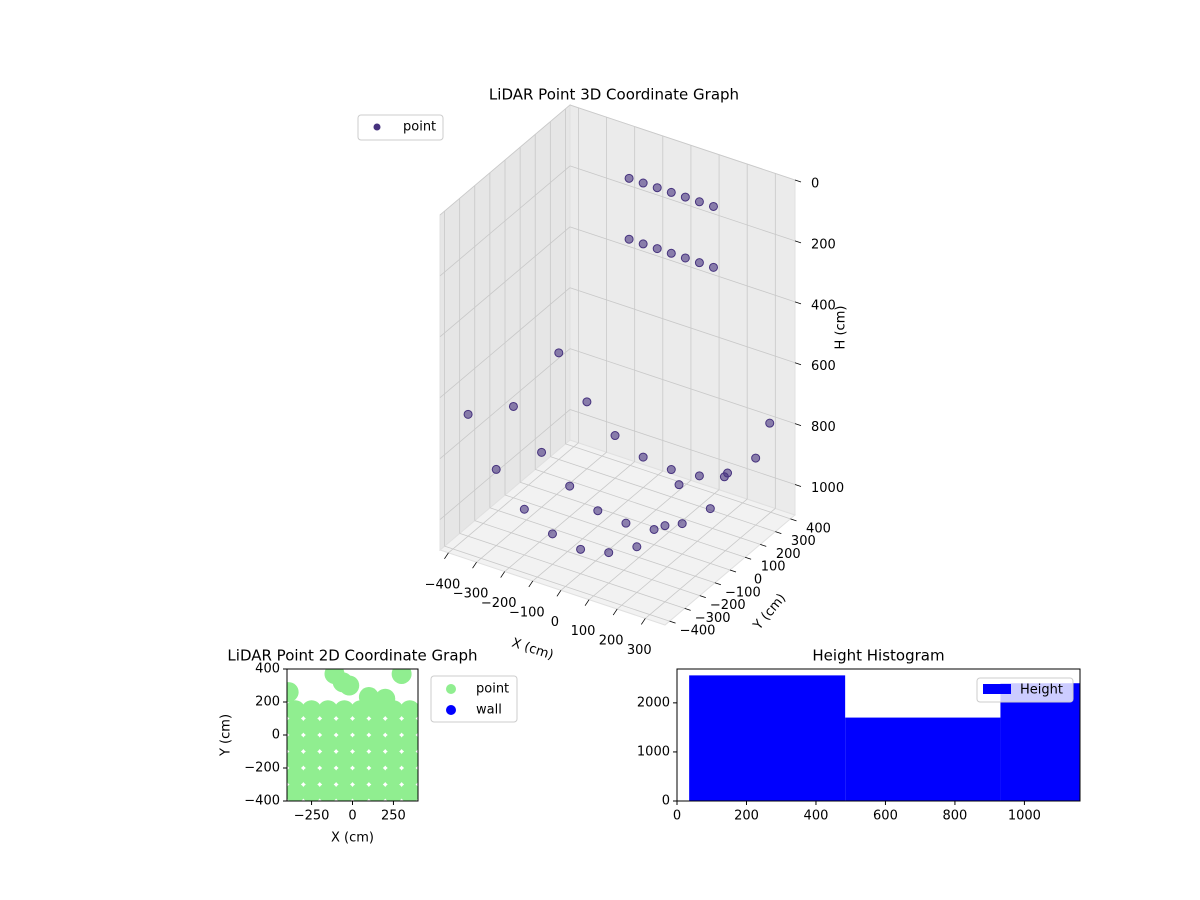 This screenshot has height=900, width=1200. What do you see at coordinates (653, 751) in the screenshot?
I see `y-tick-label: 1000` at bounding box center [653, 751].